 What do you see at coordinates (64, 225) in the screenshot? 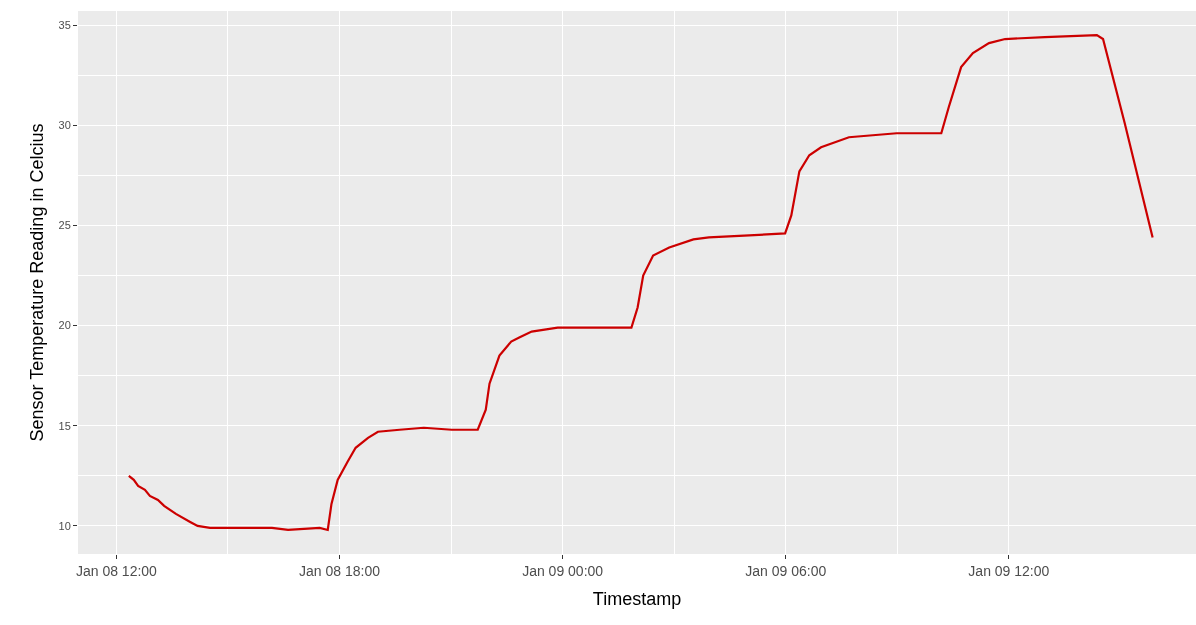
I see `y-tick-label: 25` at bounding box center [64, 225].